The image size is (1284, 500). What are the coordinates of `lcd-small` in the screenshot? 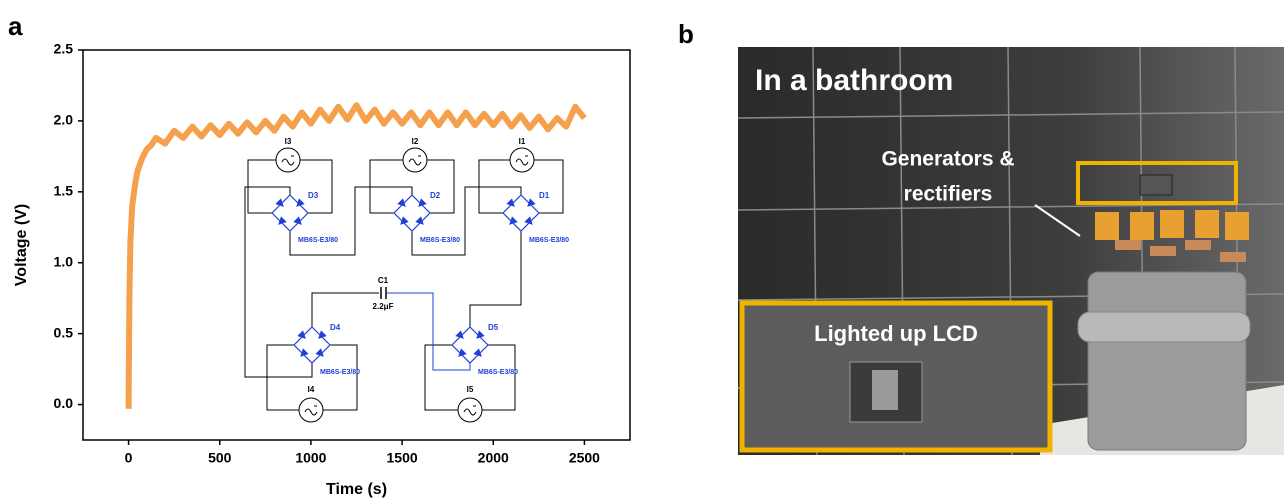 It's located at (1156, 185).